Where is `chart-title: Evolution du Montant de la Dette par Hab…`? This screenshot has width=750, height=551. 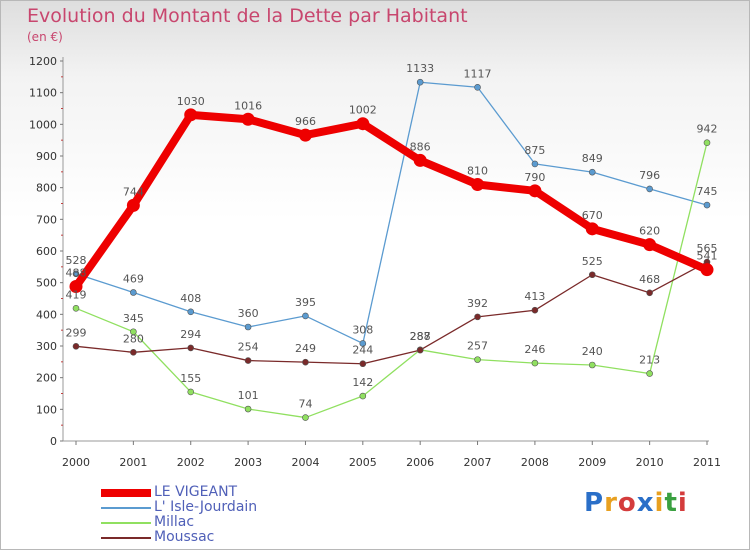 chart-title: Evolution du Montant de la Dette par Hab… is located at coordinates (247, 16).